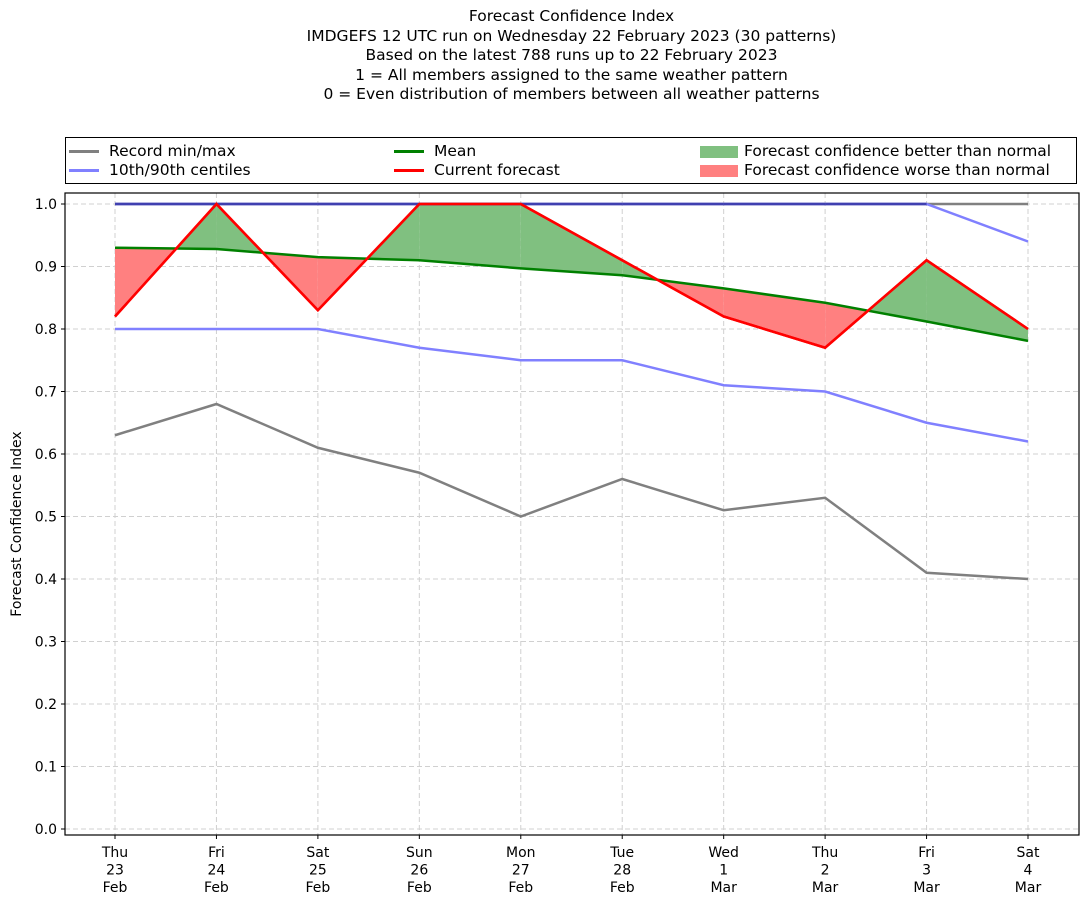 Image resolution: width=1092 pixels, height=924 pixels. What do you see at coordinates (172, 151) in the screenshot?
I see `legend-label-record: Record min/max` at bounding box center [172, 151].